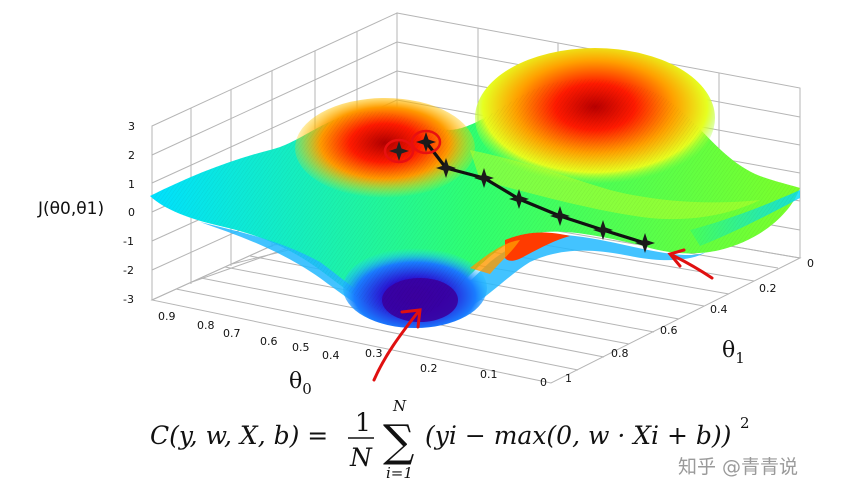 This screenshot has height=500, width=867. I want to click on z-tick: 3, so click(131, 126).